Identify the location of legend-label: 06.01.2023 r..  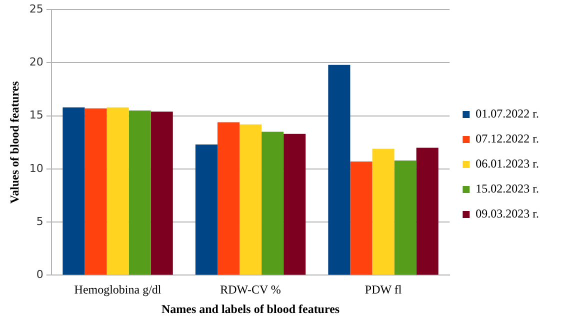
(508, 163).